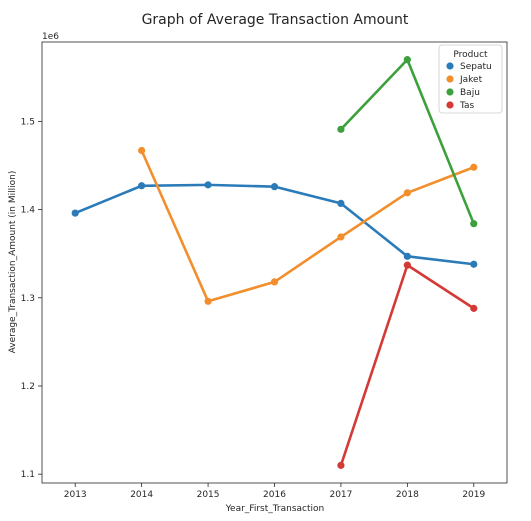 This screenshot has width=531, height=521. What do you see at coordinates (274, 509) in the screenshot?
I see `x-axis-label: Year_First_Transaction` at bounding box center [274, 509].